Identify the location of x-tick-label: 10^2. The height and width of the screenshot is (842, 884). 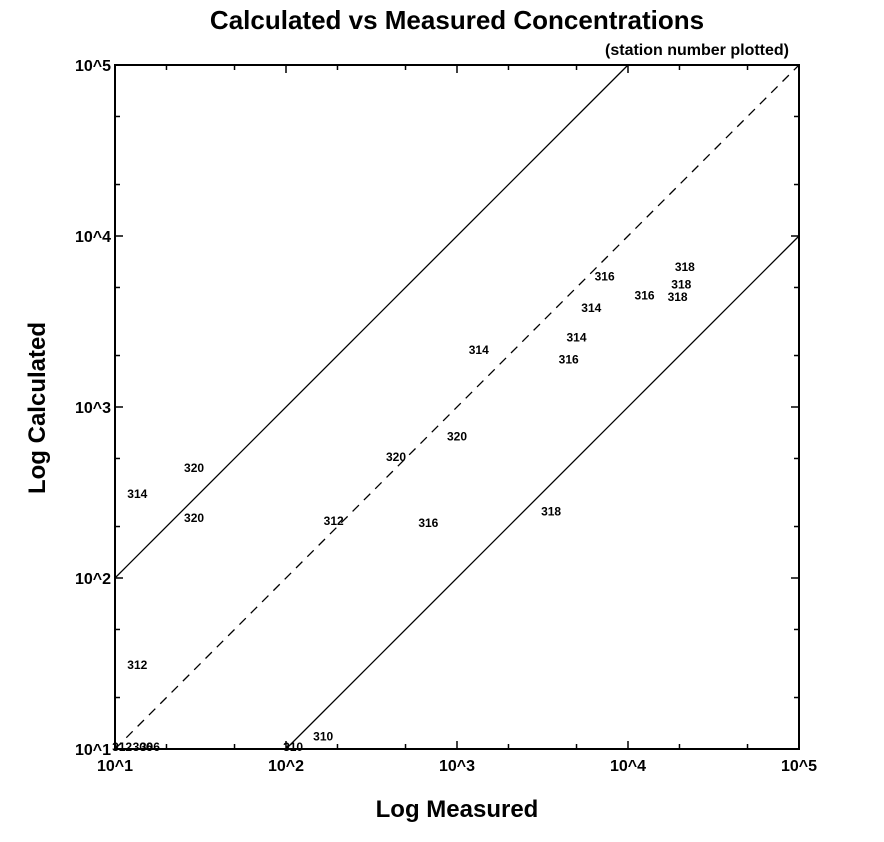
(286, 766).